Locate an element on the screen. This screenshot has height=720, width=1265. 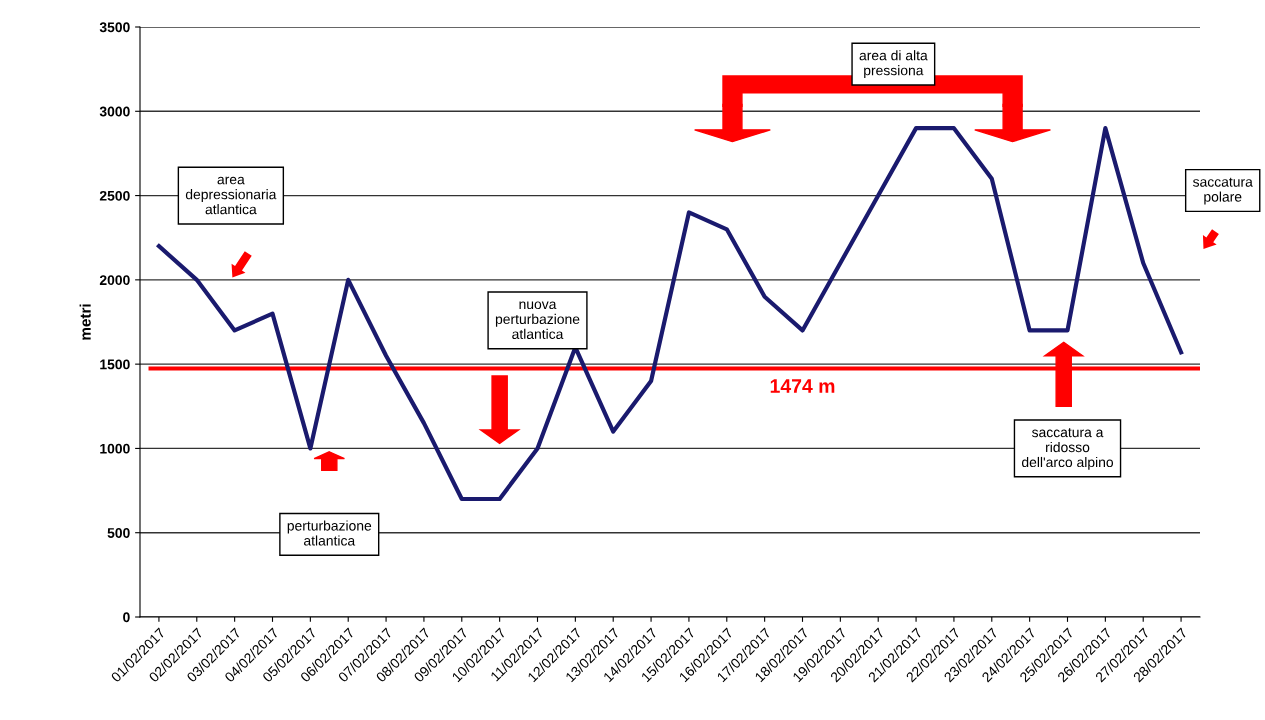
y-tick-label: 500 is located at coordinates (118, 533).